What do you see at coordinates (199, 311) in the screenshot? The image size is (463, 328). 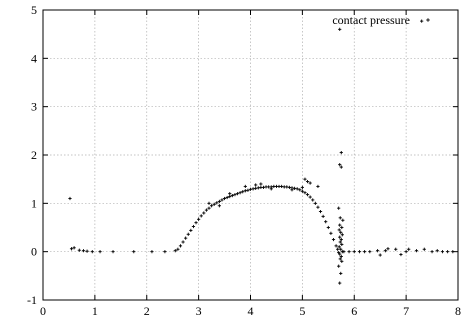 I see `x-tick-label: 3` at bounding box center [199, 311].